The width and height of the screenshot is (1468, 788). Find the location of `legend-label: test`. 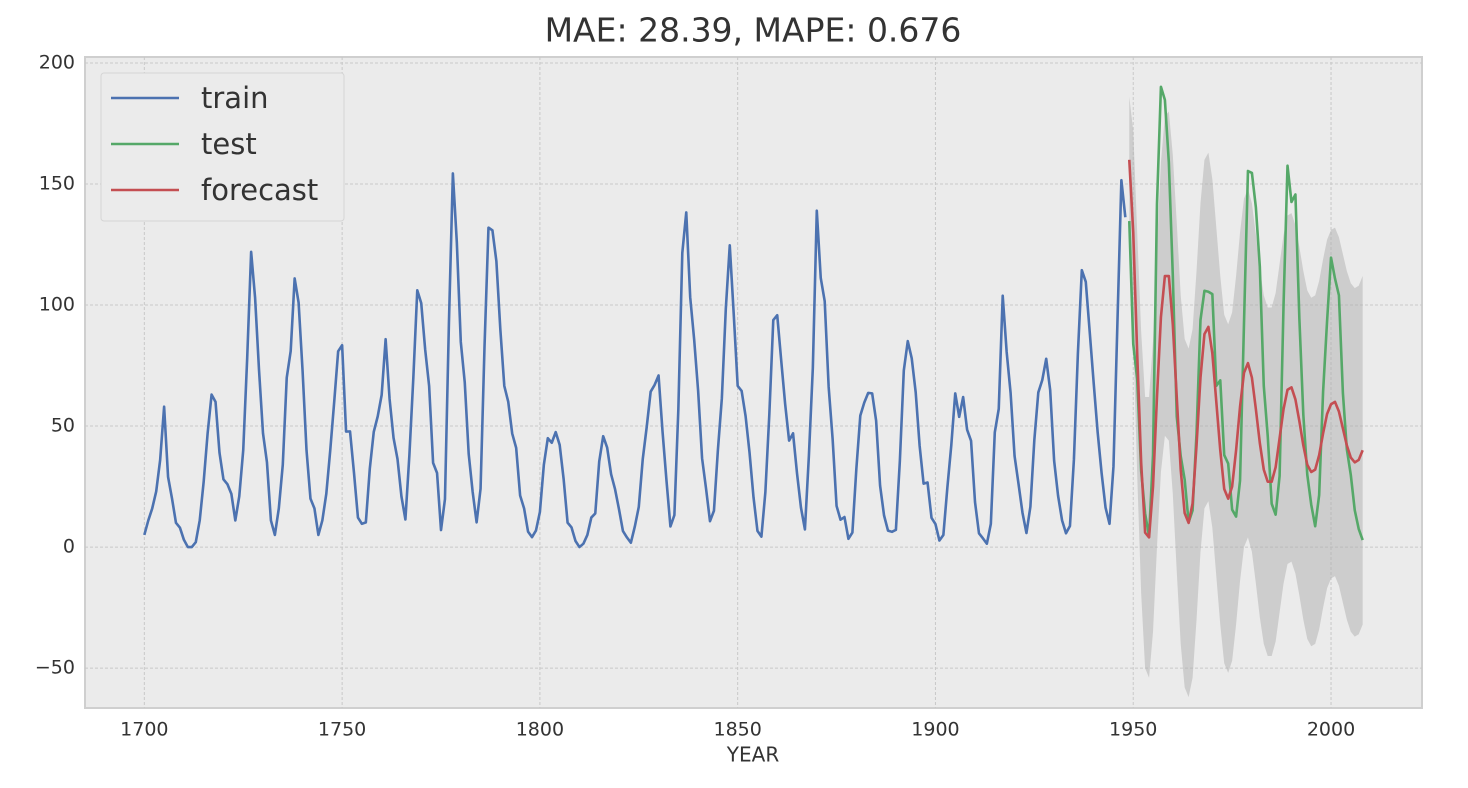

legend-label: test is located at coordinates (229, 144).